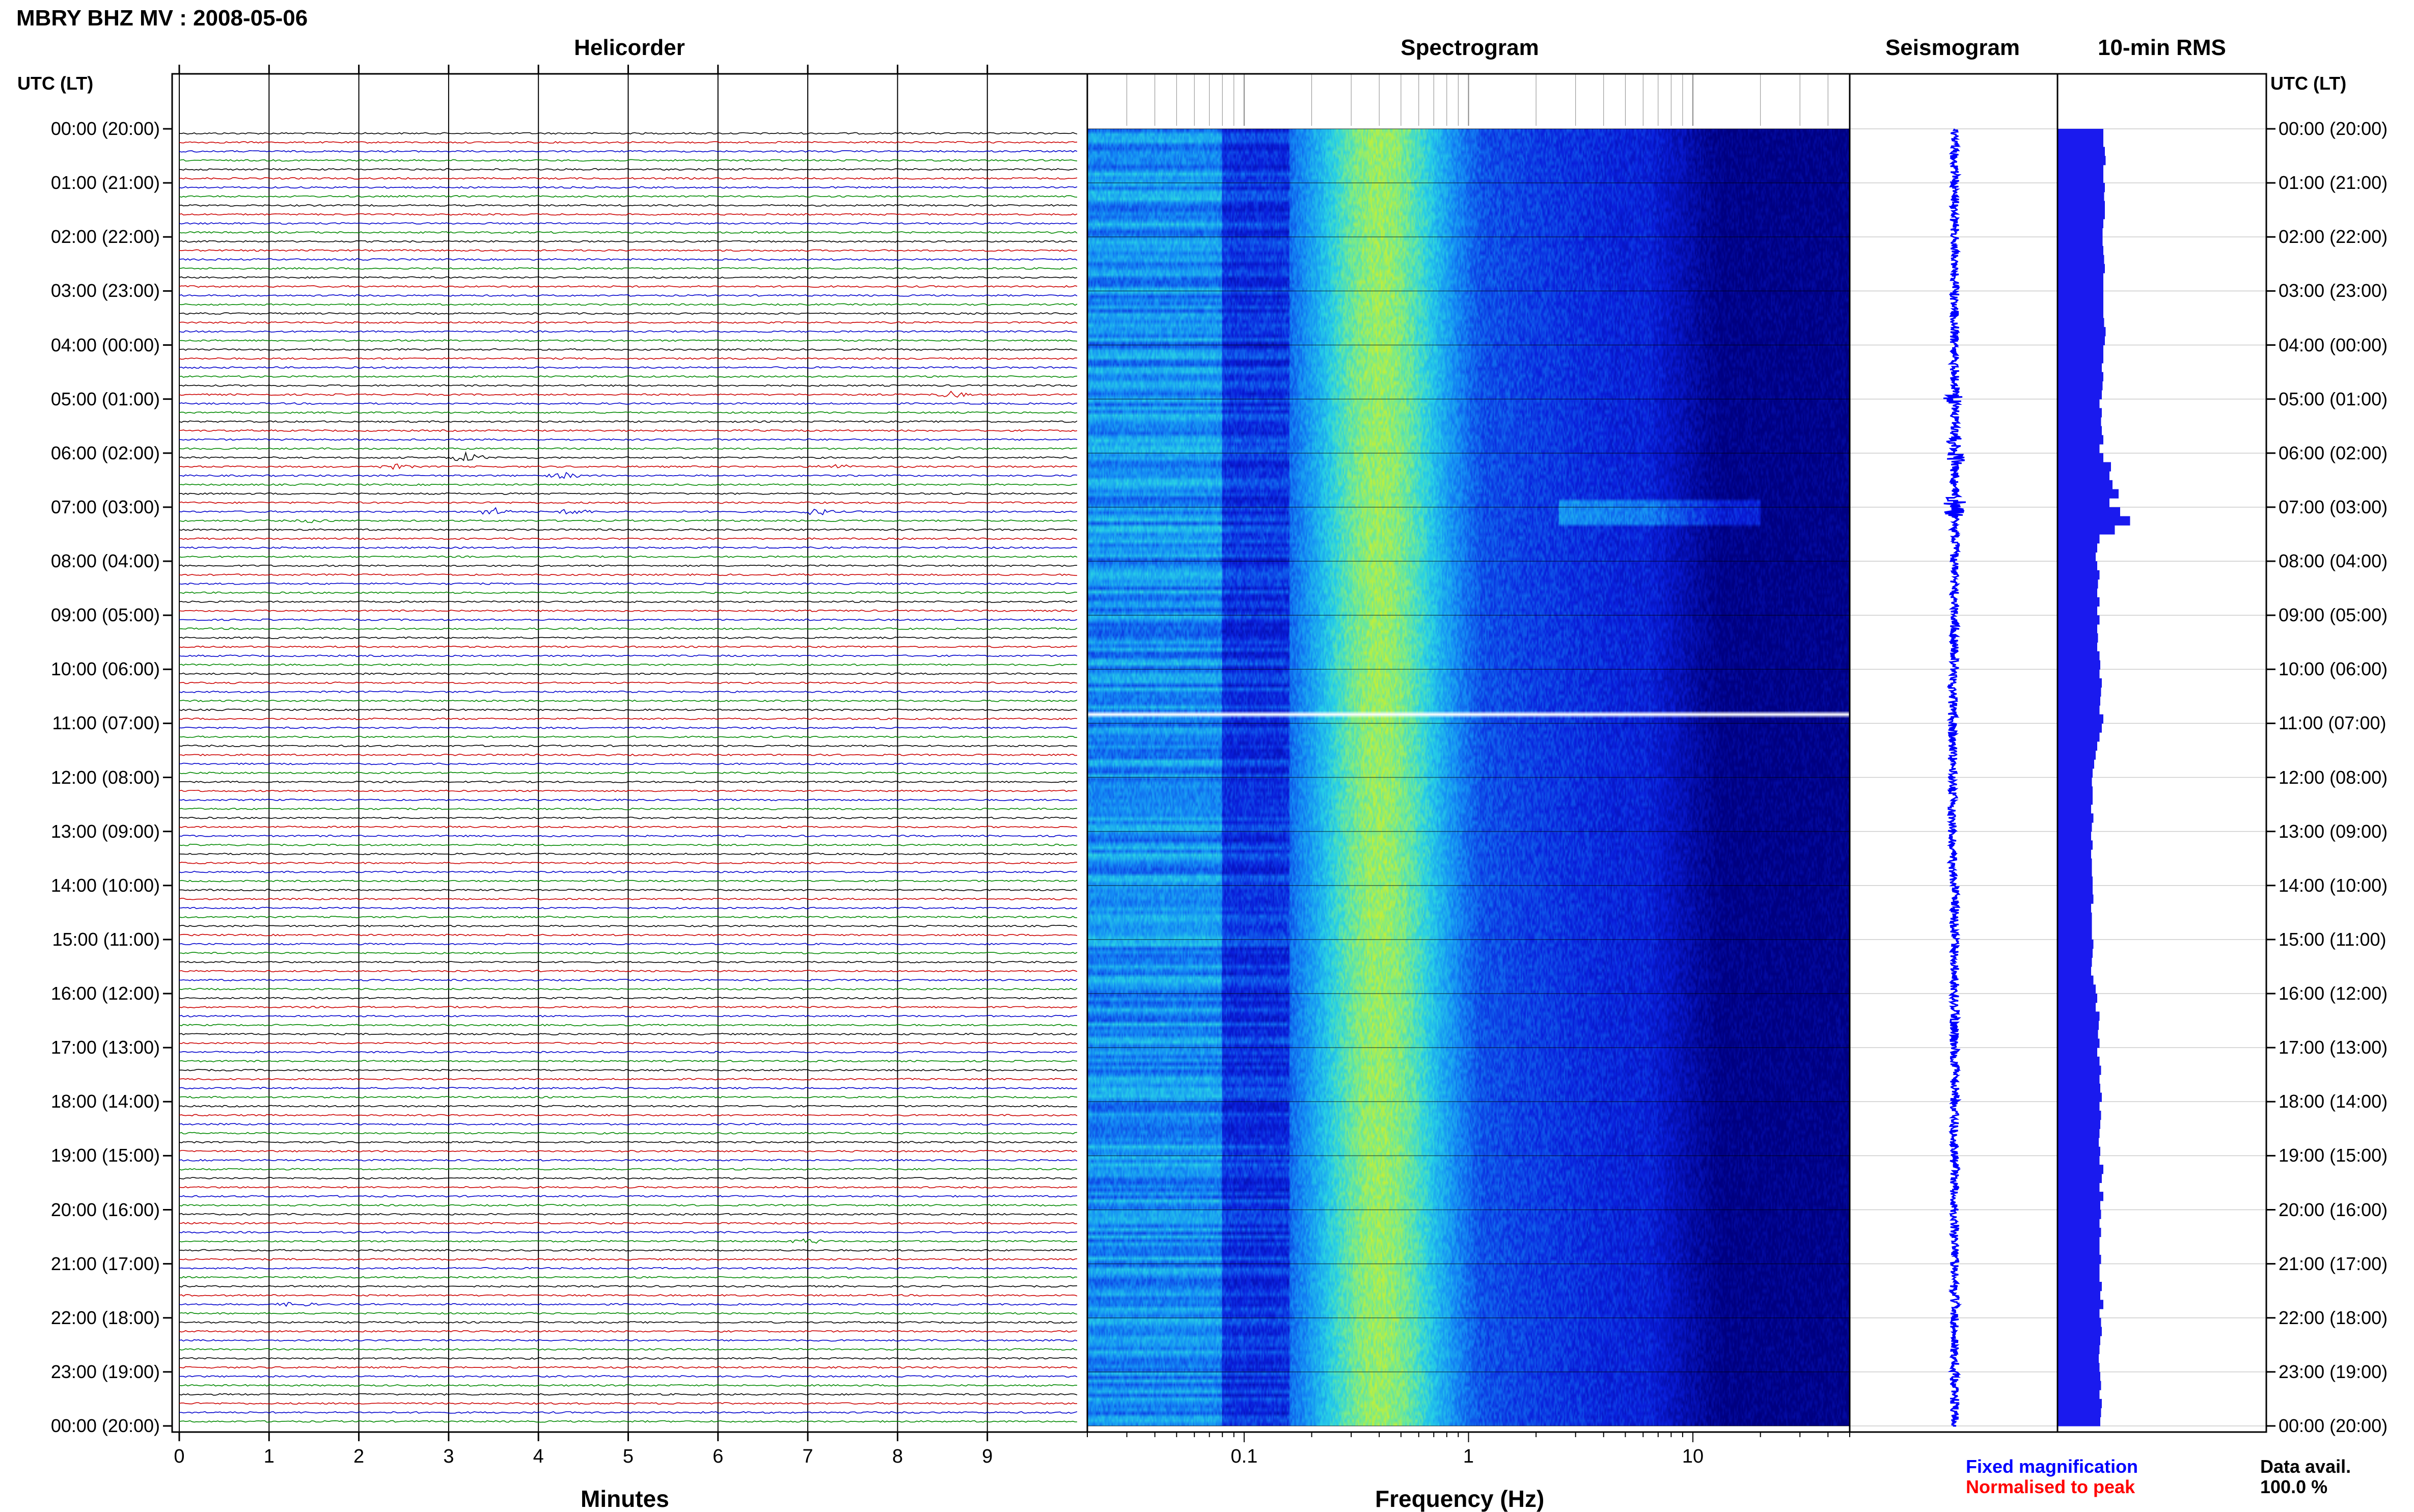  Describe the element at coordinates (2333, 561) in the screenshot. I see `right-time-tick-label: 08:00 (04:00)` at that location.